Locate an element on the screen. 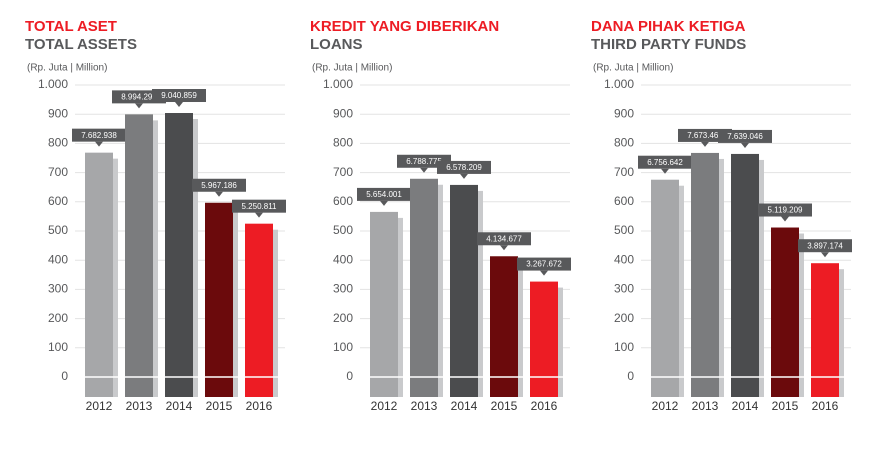 The image size is (878, 450). value-label: 5.250.811 is located at coordinates (260, 206).